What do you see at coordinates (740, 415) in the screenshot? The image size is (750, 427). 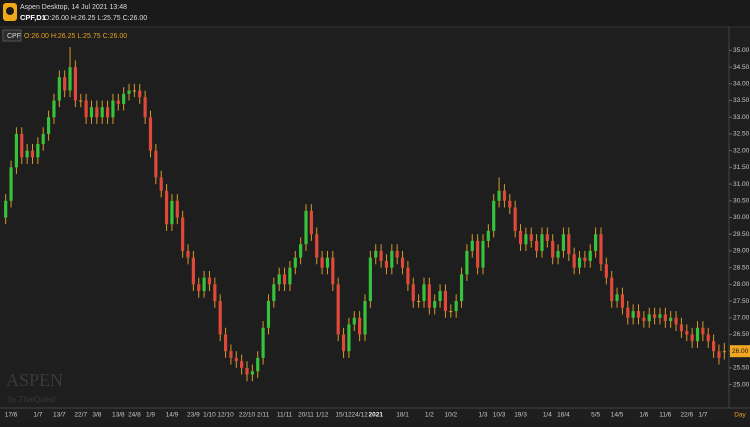 I see `x-unit: Day` at bounding box center [740, 415].